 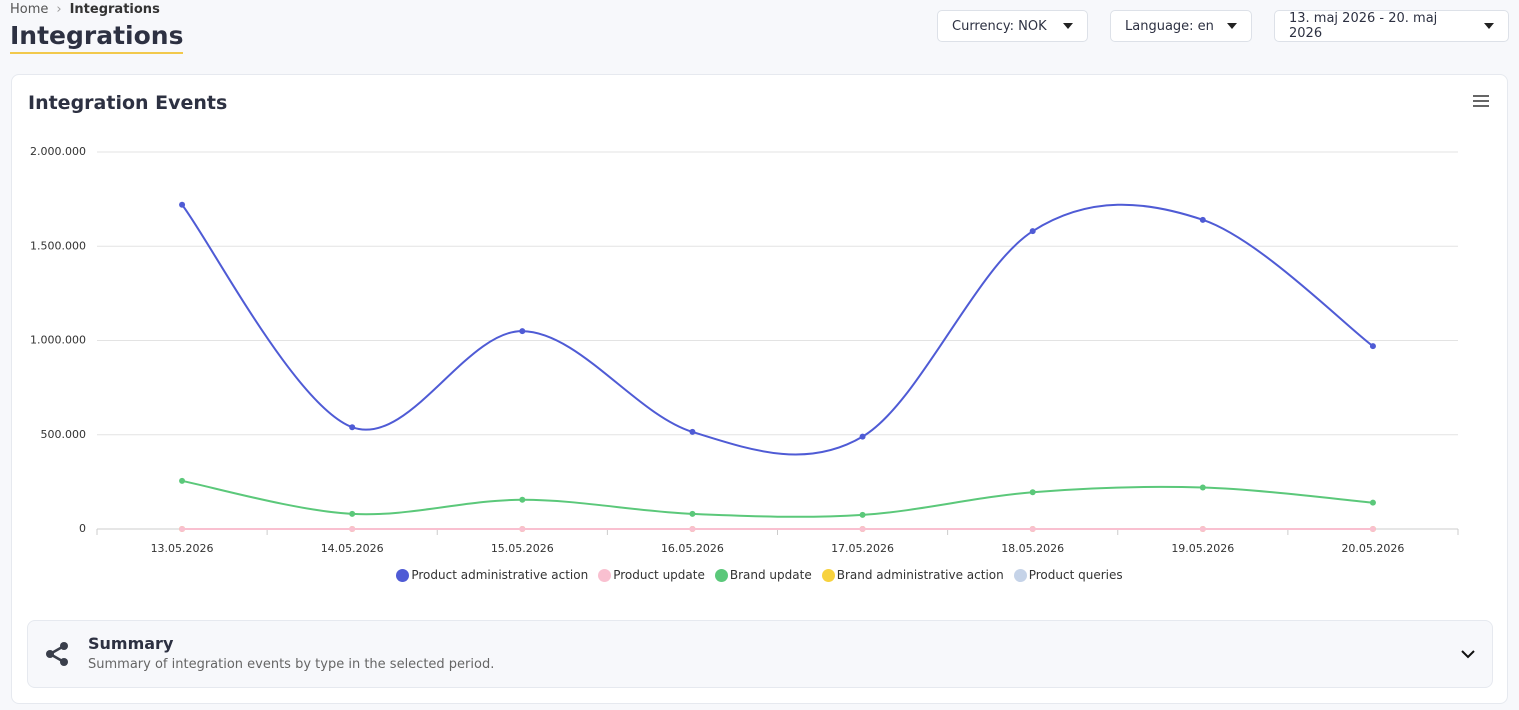 What do you see at coordinates (57, 654) in the screenshot?
I see `share-icon` at bounding box center [57, 654].